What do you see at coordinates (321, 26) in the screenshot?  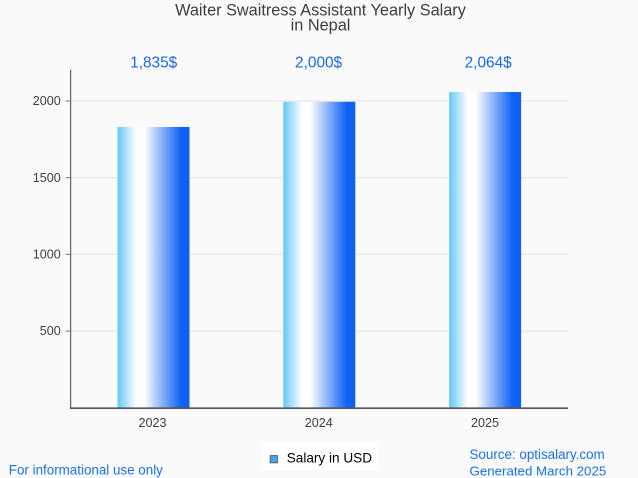 I see `svg-text: in Nepal` at bounding box center [321, 26].